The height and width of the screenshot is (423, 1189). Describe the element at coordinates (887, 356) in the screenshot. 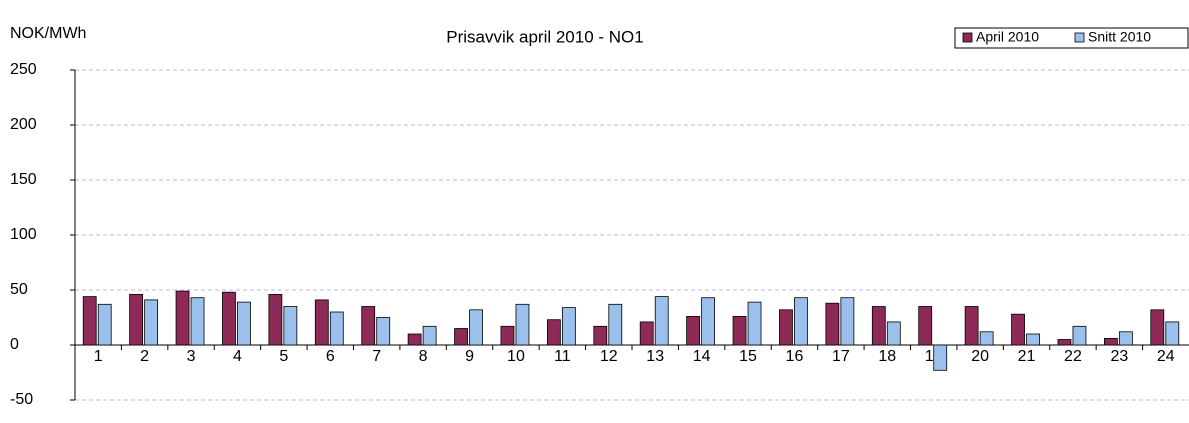

I see `x-tick-label: 18` at that location.